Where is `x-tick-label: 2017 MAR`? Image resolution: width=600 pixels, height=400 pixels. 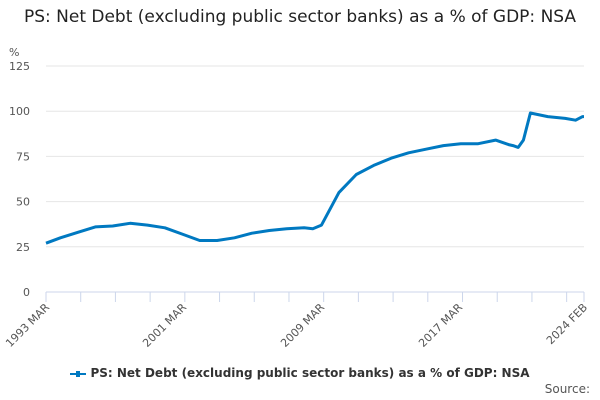 x-tick-label: 2017 MAR is located at coordinates (440, 325).